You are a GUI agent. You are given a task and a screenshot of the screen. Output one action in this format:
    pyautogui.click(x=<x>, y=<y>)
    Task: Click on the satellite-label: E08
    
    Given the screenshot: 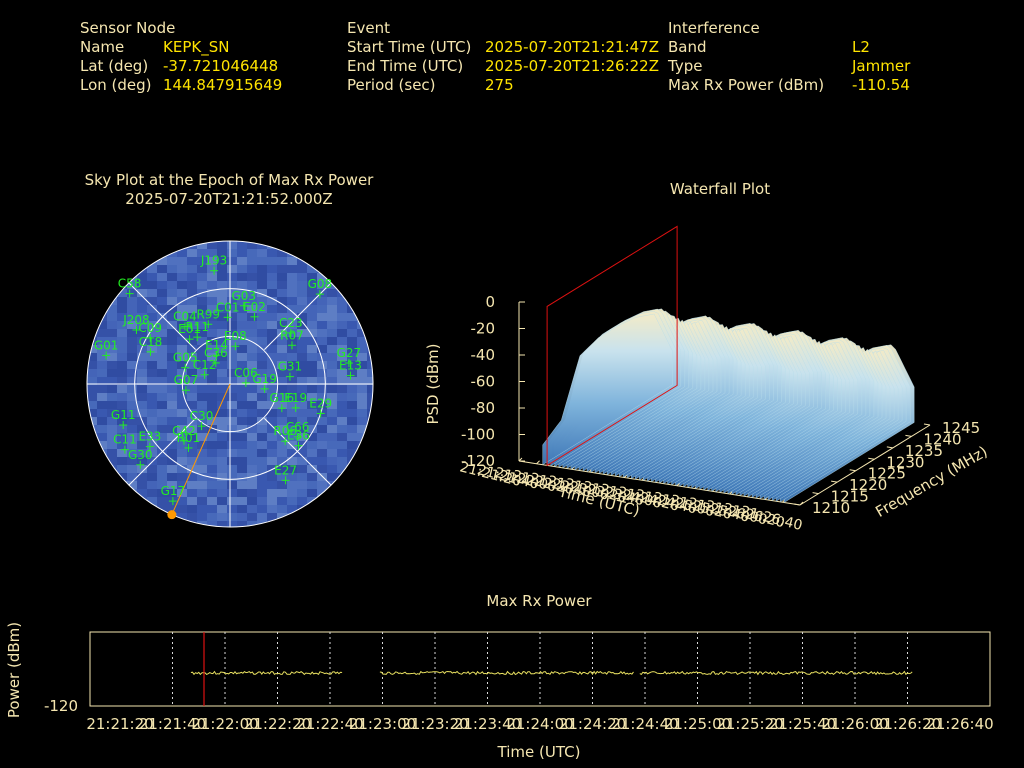 What is the action you would take?
    pyautogui.click(x=235, y=336)
    